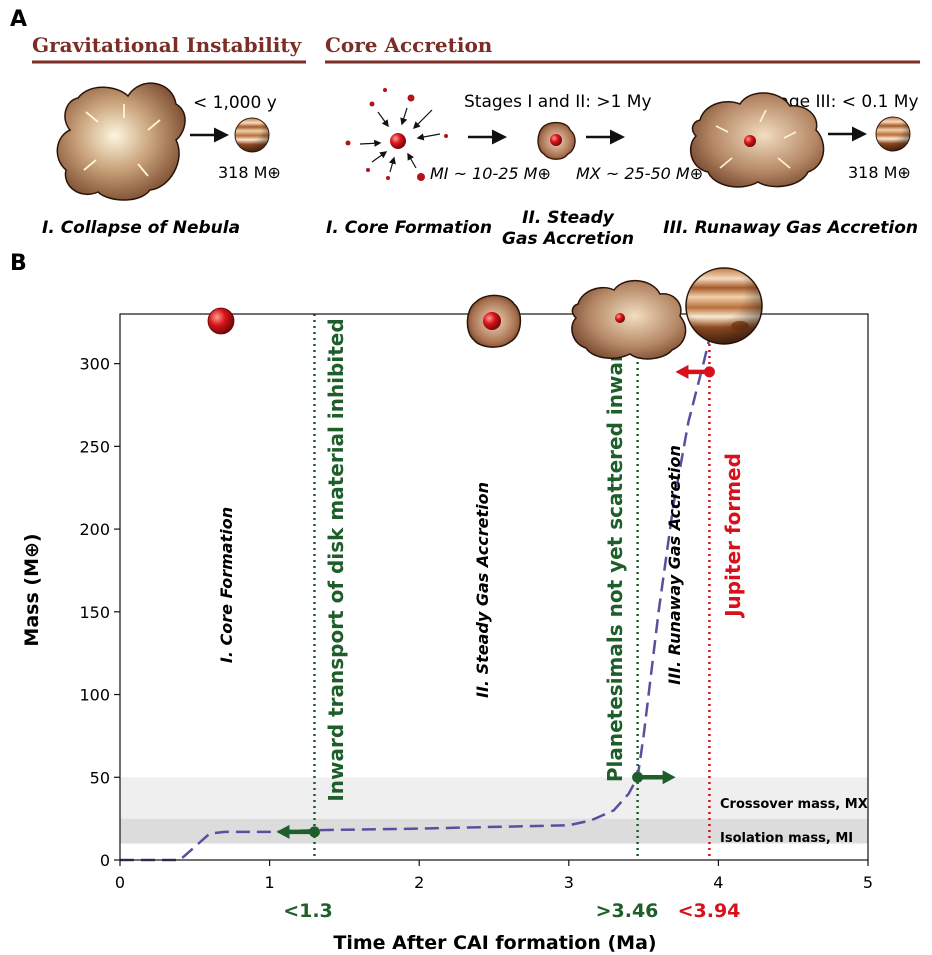 This screenshot has height=955, width=932. I want to click on y-tick-label: 150, so click(94, 612).